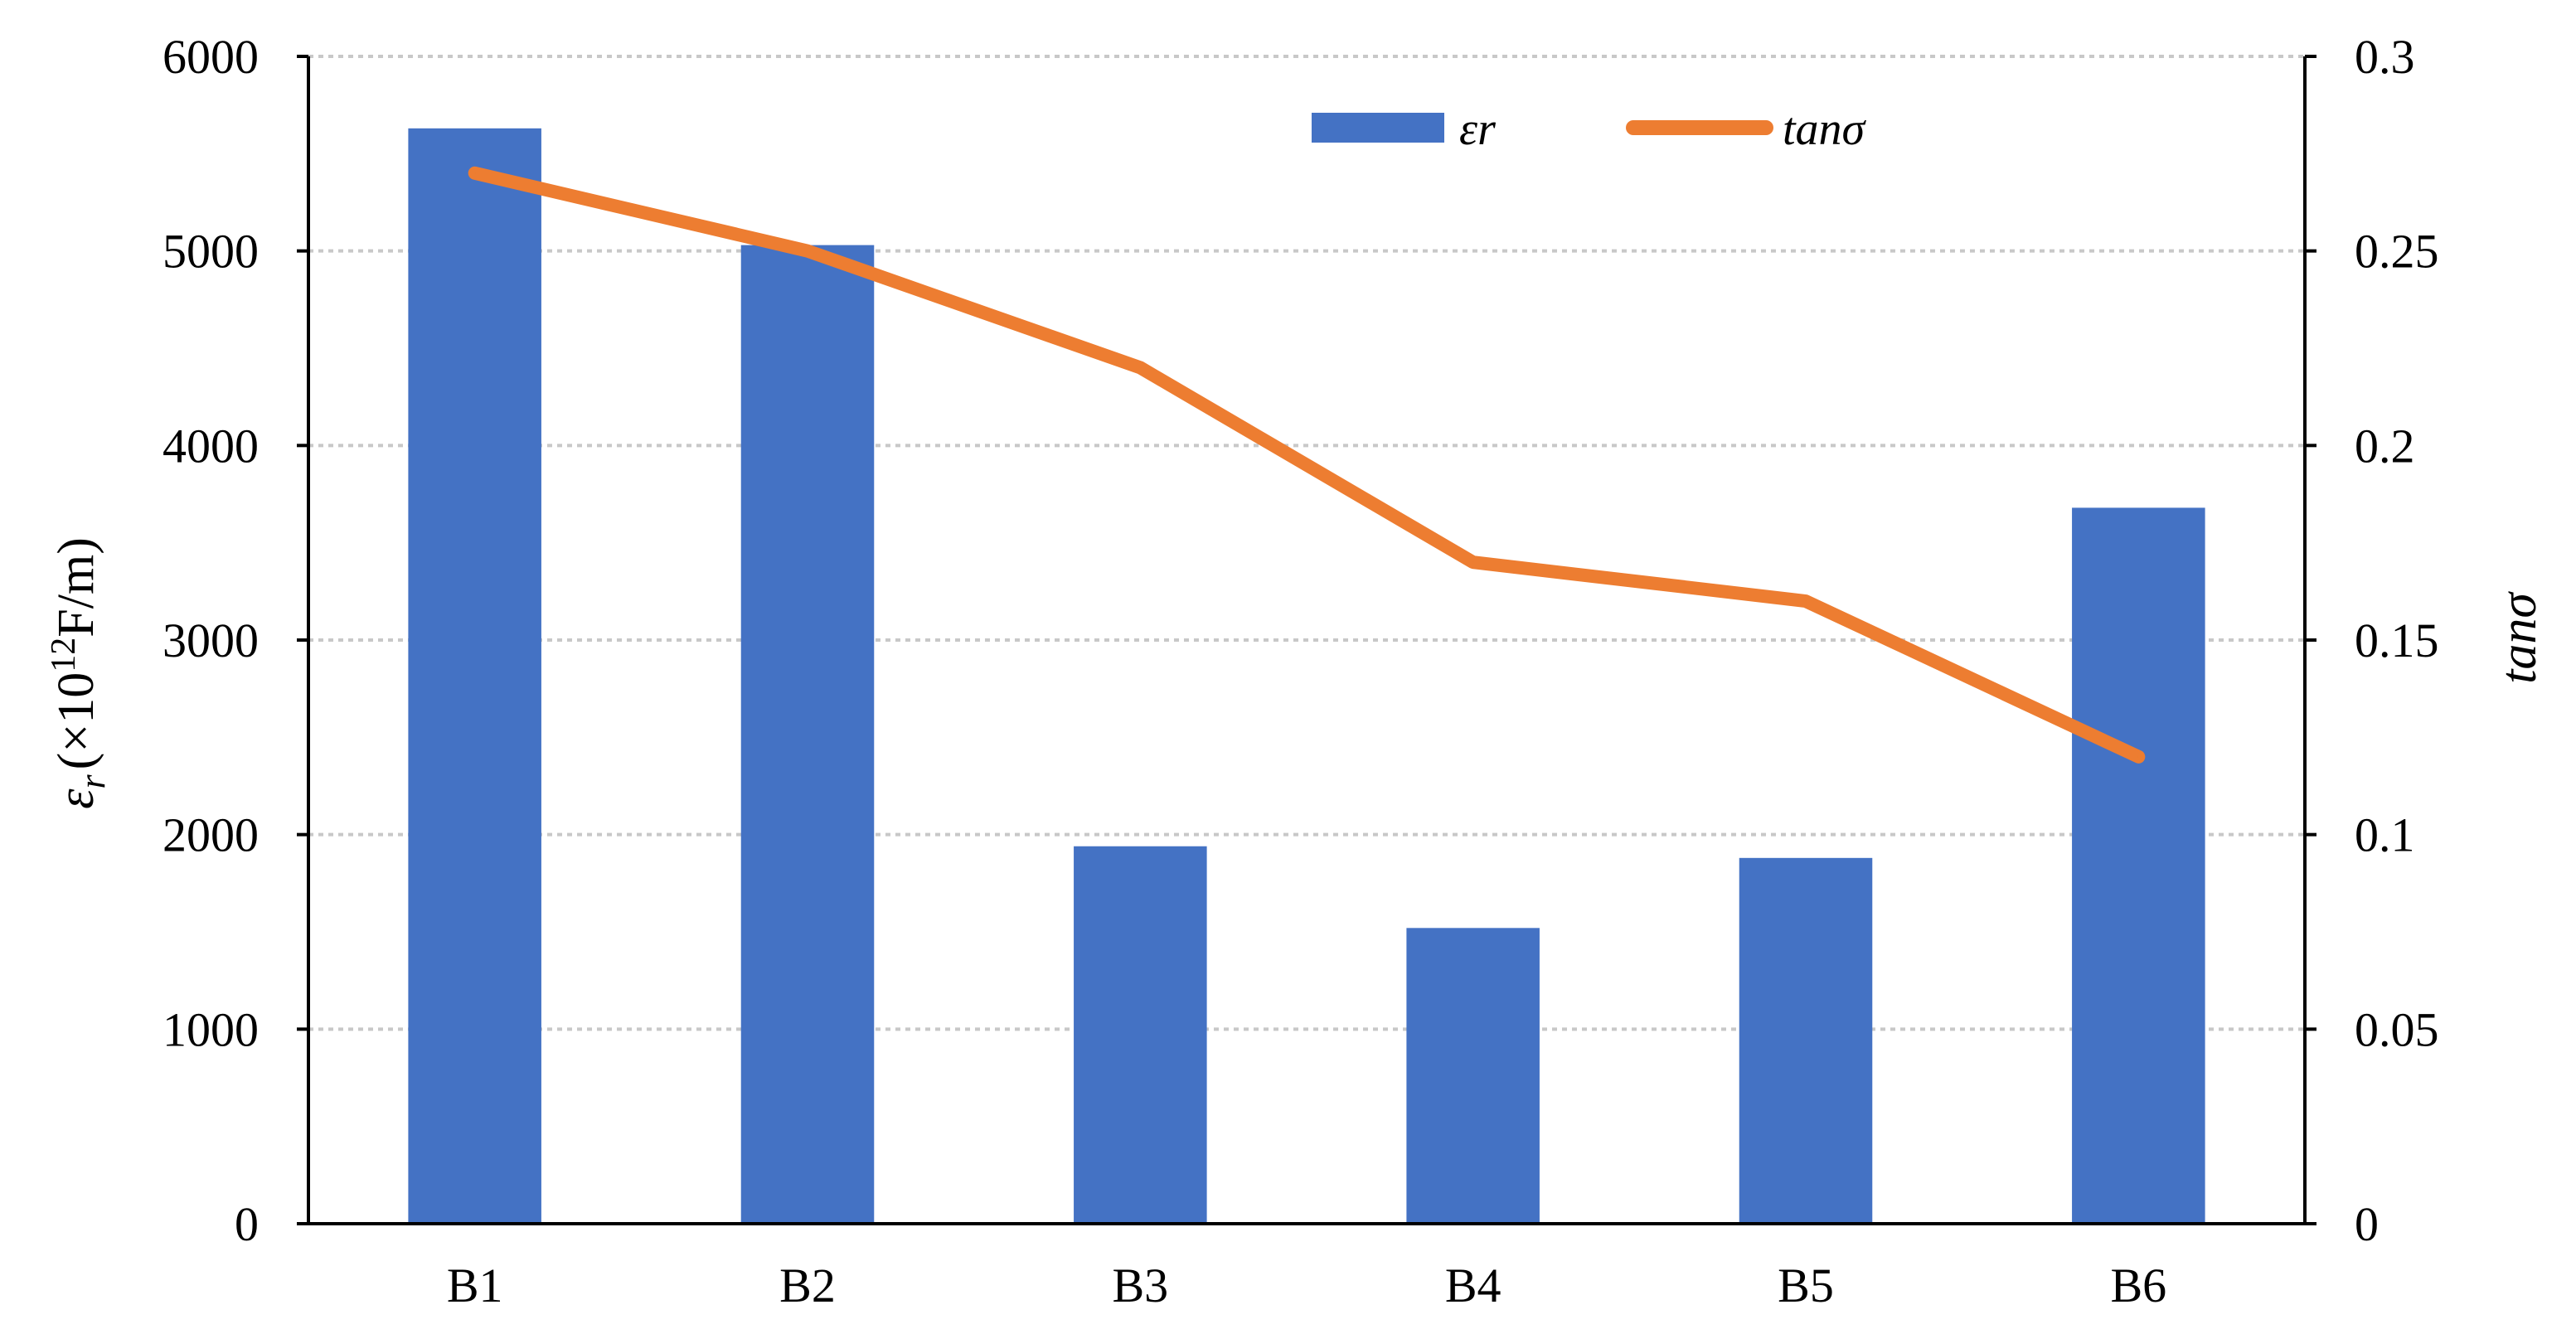  Describe the element at coordinates (211, 1029) in the screenshot. I see `left-tick-label: 1000` at that location.